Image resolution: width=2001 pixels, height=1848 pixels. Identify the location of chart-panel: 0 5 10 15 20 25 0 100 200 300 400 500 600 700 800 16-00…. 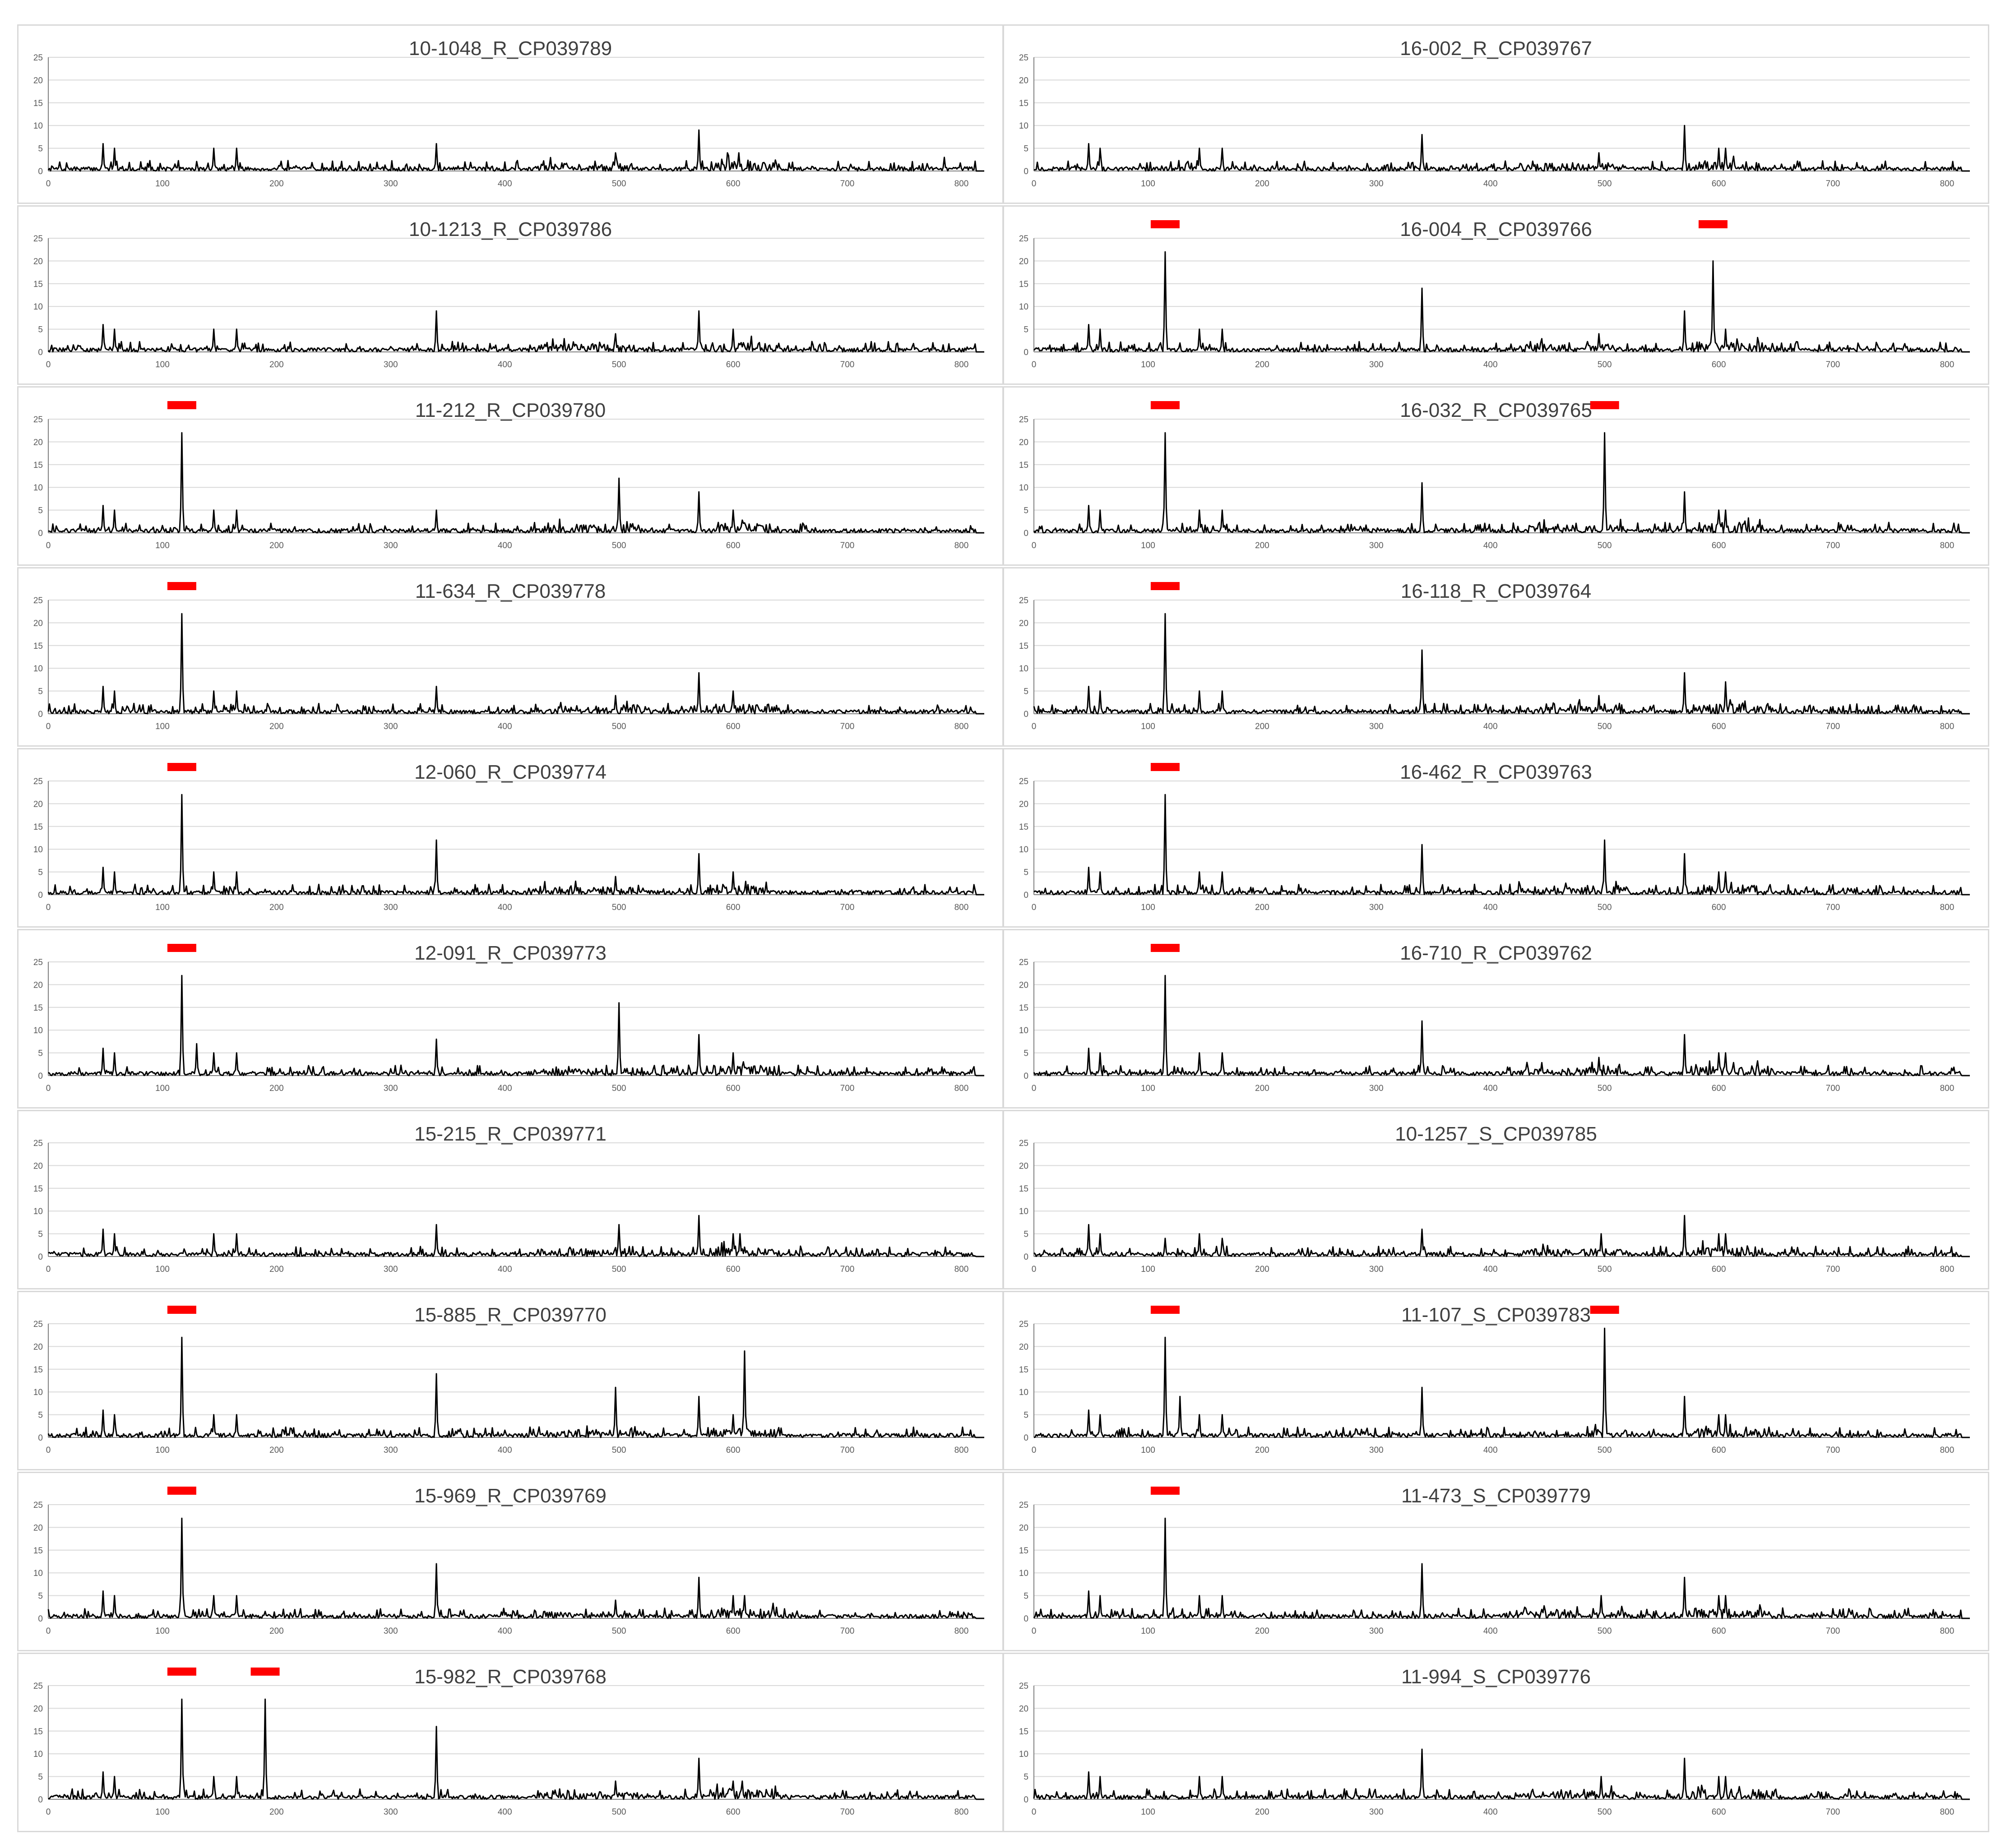
(1496, 114).